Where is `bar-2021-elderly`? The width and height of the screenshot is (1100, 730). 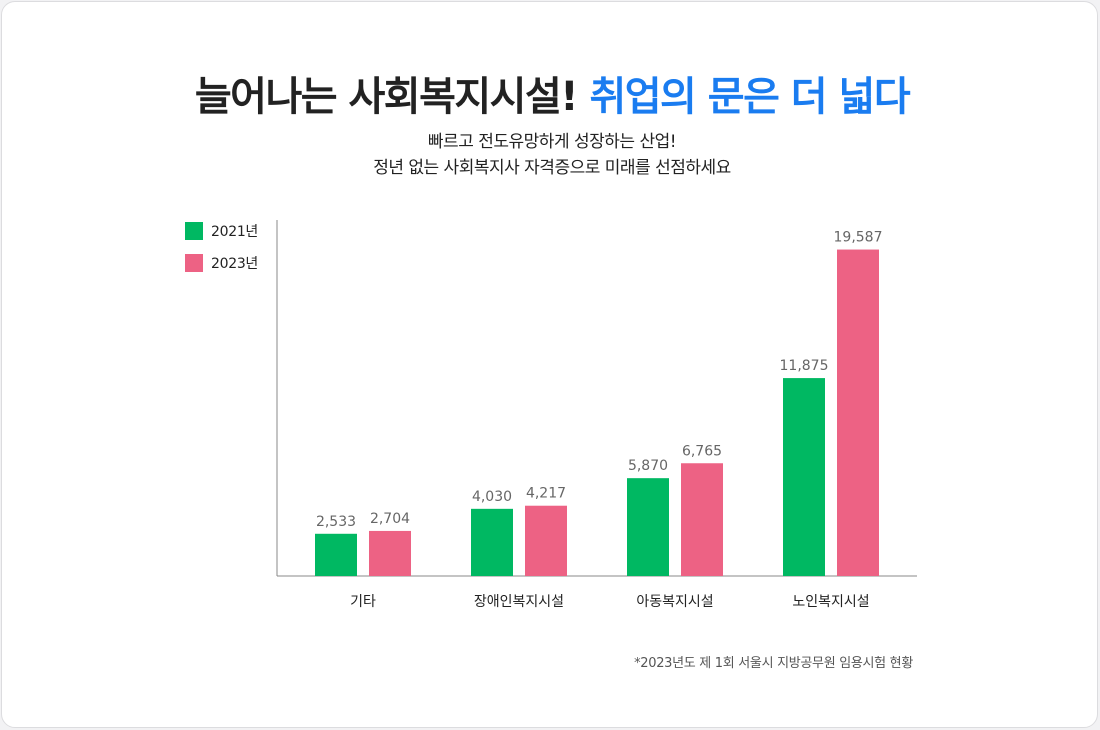
bar-2021-elderly is located at coordinates (804, 477).